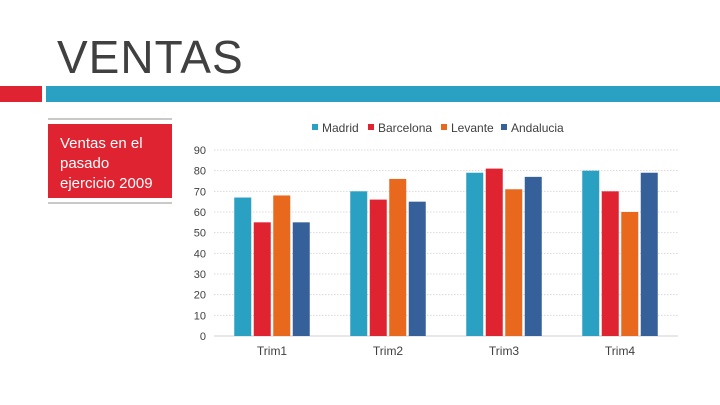 This screenshot has height=405, width=720. I want to click on bar-andalucia-trim3, so click(533, 256).